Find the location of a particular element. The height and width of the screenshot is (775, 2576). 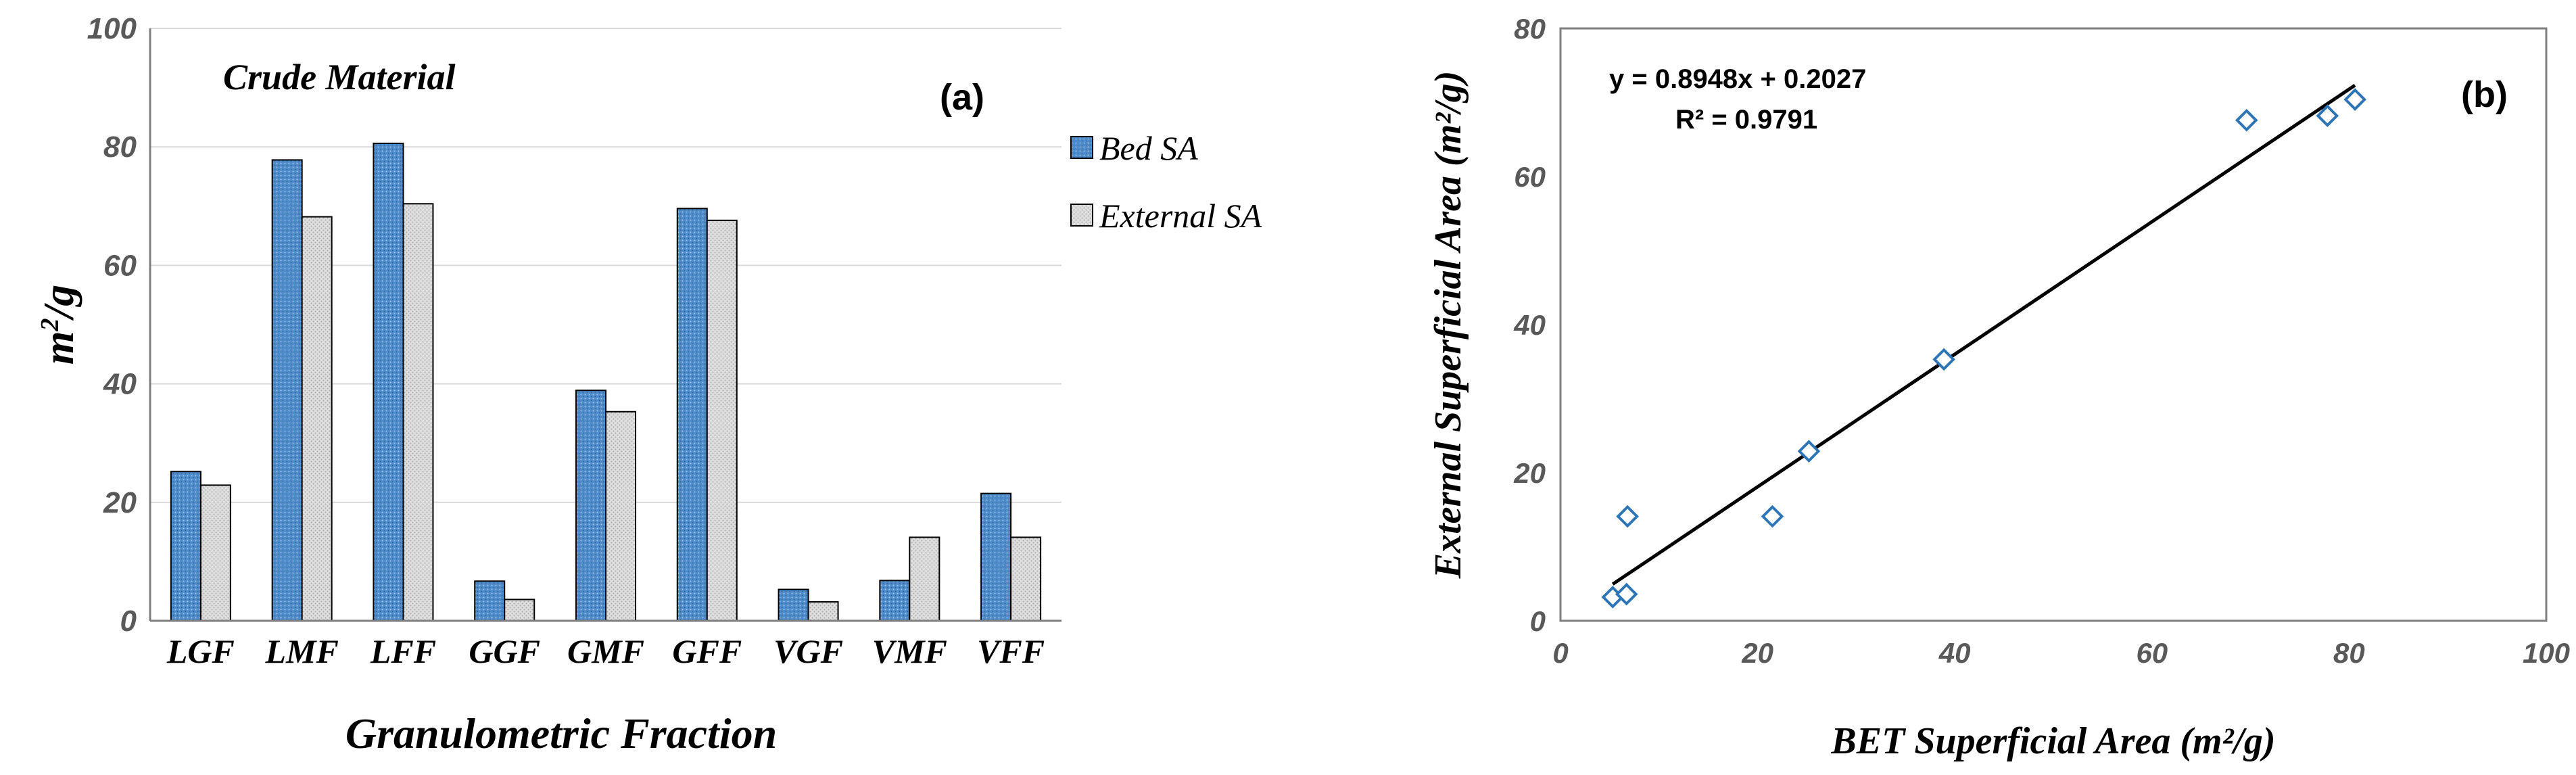

scatter-y-axis-label: External Superficial Area (m²/g) is located at coordinates (1448, 325).